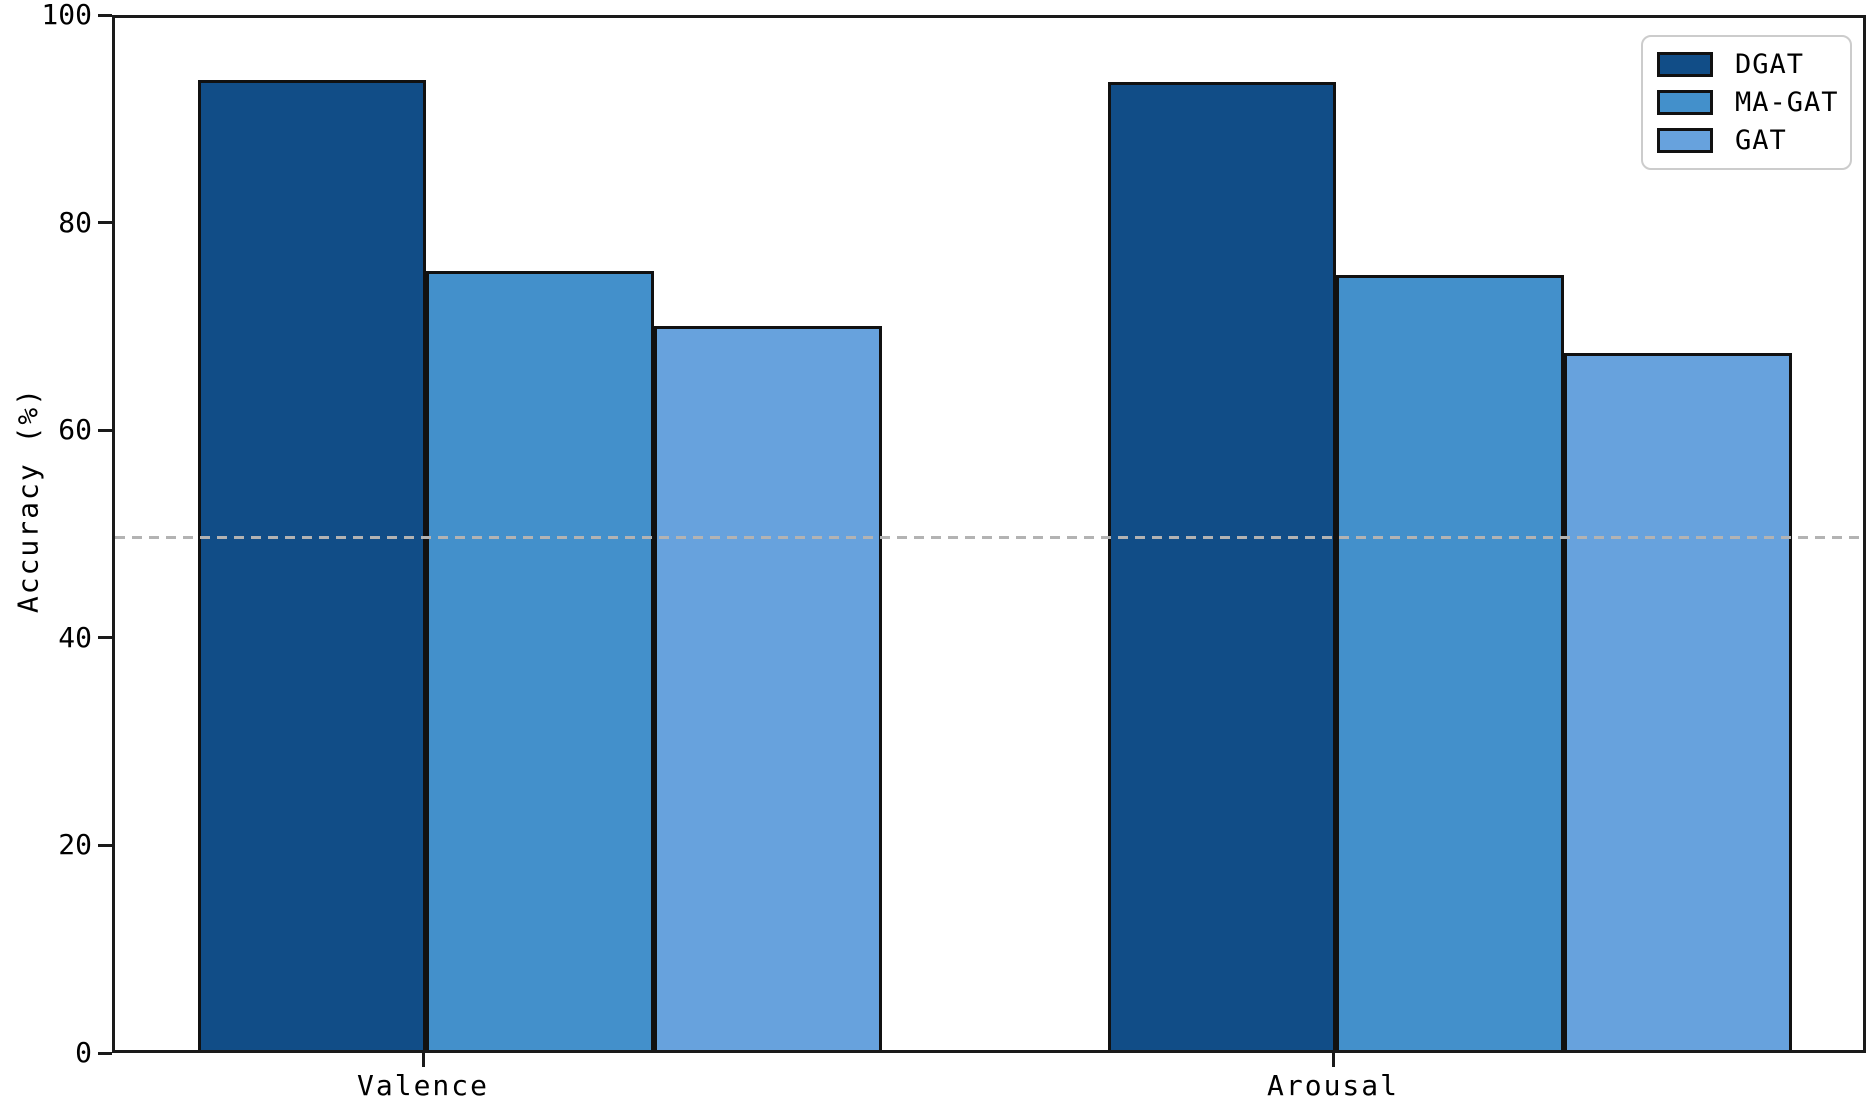 The width and height of the screenshot is (1872, 1096). I want to click on x-tick-label-valence: Valence, so click(423, 1082).